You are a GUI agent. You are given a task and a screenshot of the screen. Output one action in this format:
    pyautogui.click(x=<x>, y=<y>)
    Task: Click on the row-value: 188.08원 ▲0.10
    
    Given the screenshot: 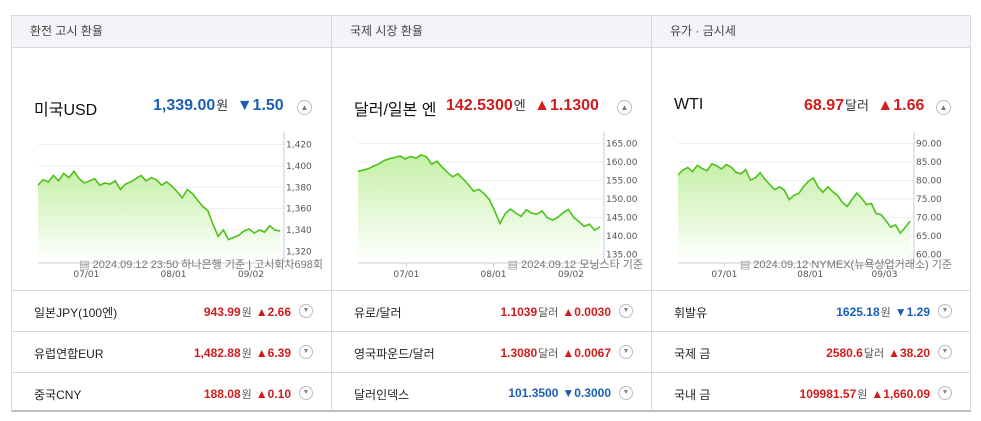 What is the action you would take?
    pyautogui.click(x=247, y=394)
    